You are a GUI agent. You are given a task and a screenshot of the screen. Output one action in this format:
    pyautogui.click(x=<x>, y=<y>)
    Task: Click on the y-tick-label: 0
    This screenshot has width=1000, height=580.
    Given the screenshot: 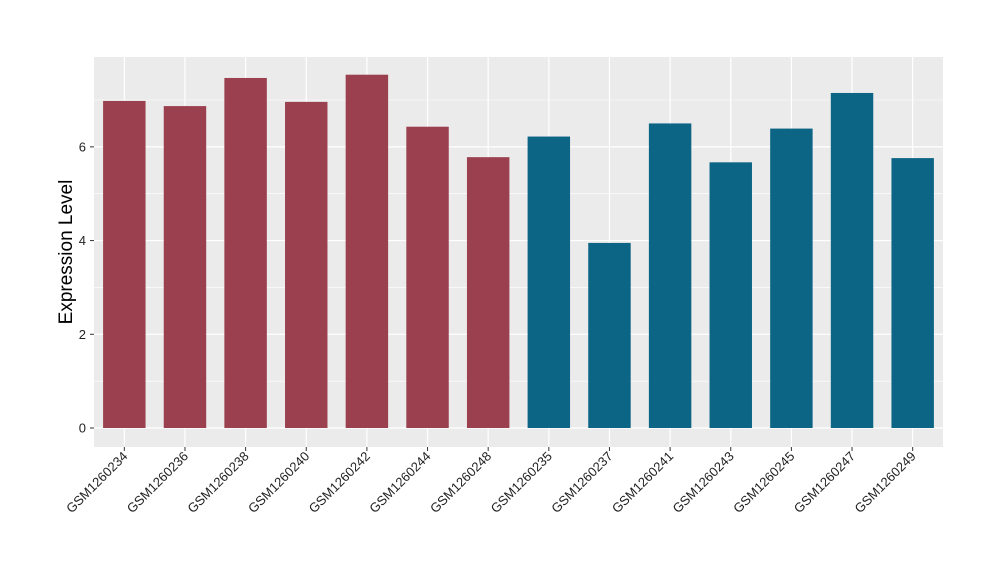 What is the action you would take?
    pyautogui.click(x=82, y=428)
    